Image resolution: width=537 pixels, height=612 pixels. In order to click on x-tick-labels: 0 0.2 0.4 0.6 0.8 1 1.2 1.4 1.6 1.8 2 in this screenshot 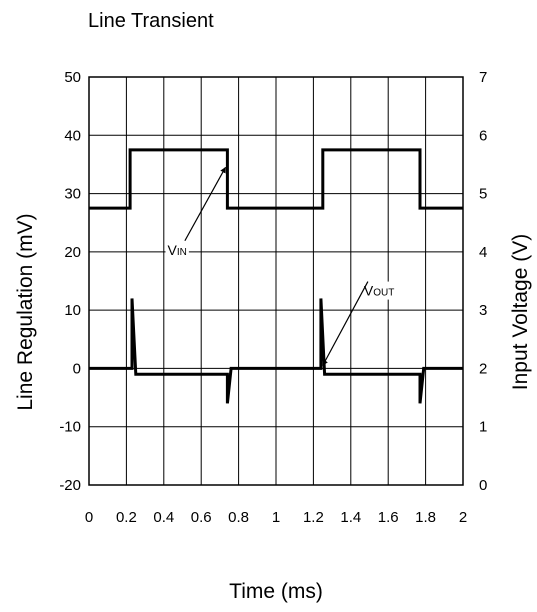, I will do `click(276, 517)`.